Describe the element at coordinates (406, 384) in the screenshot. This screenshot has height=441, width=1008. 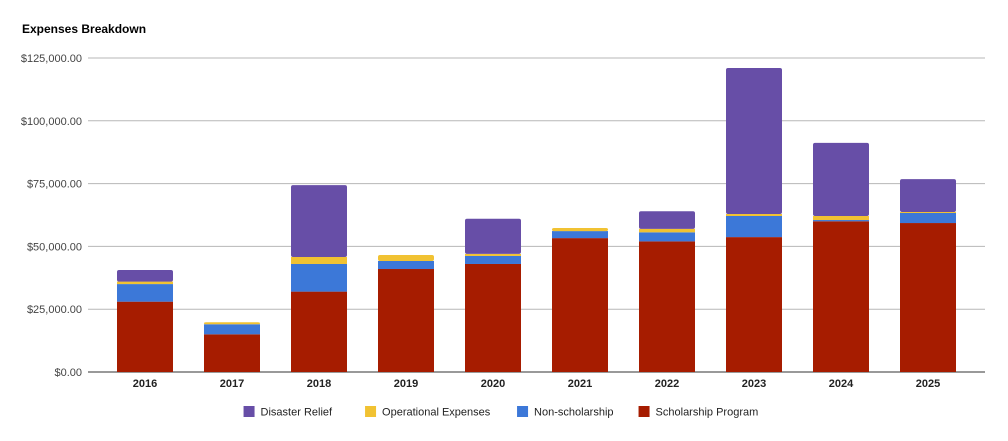
I see `x-tick-label: 2019` at that location.